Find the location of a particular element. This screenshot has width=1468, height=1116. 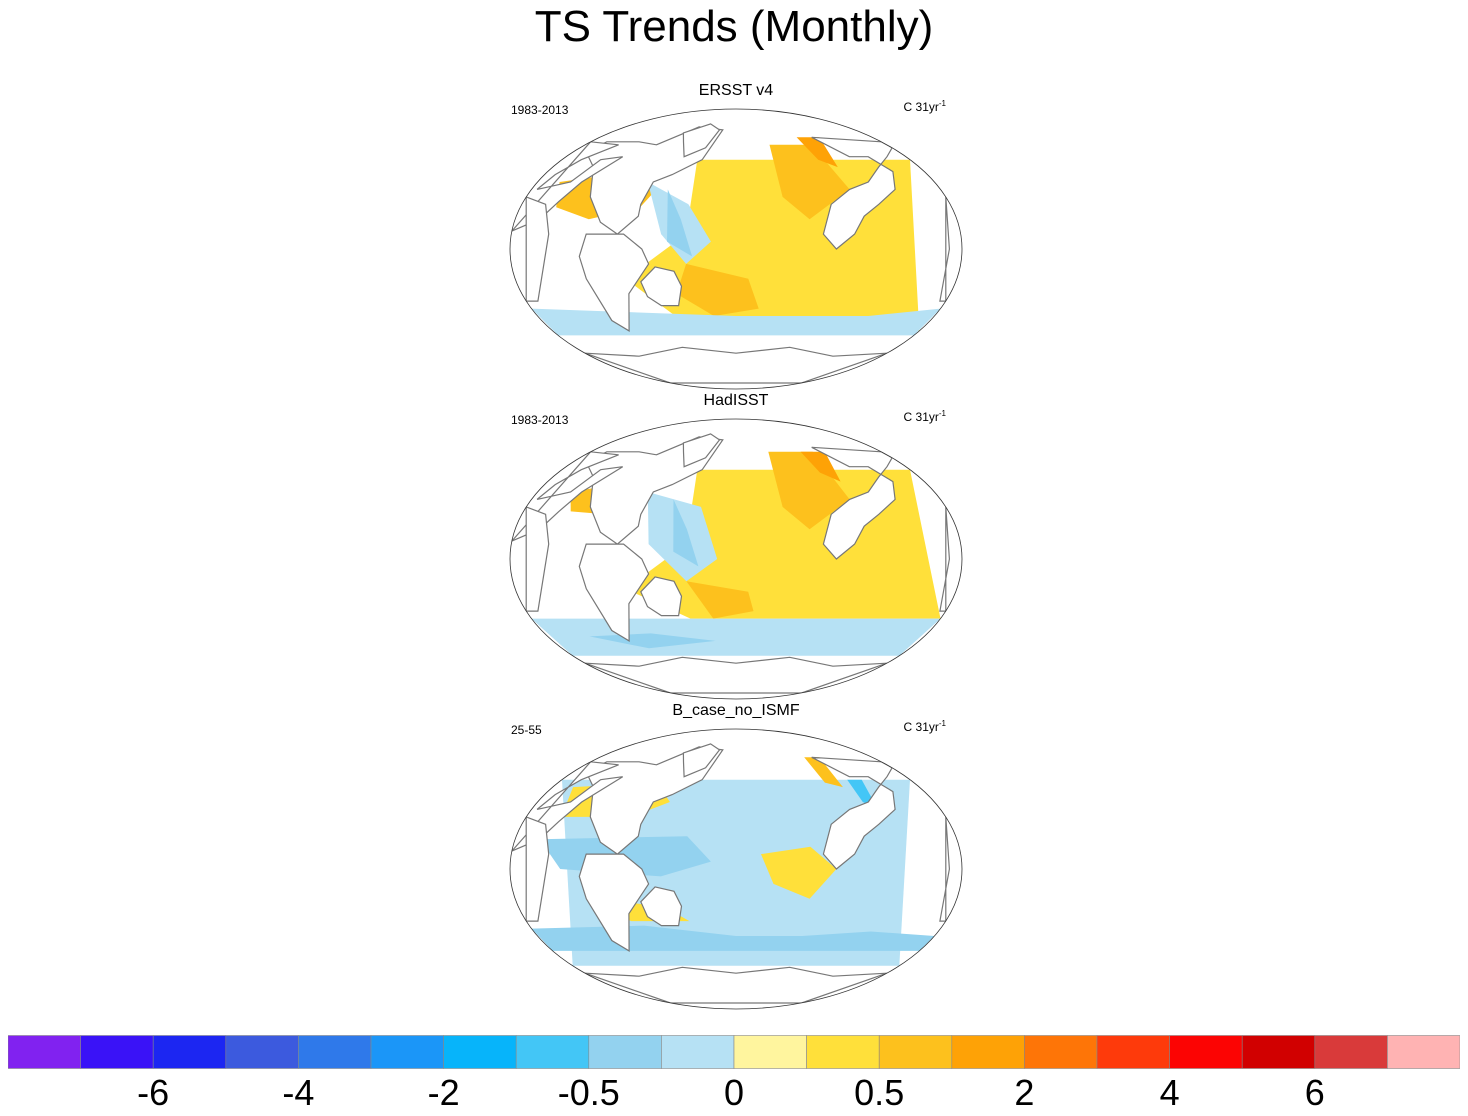

colorbar-tick-label: -0.5 is located at coordinates (588, 1092).